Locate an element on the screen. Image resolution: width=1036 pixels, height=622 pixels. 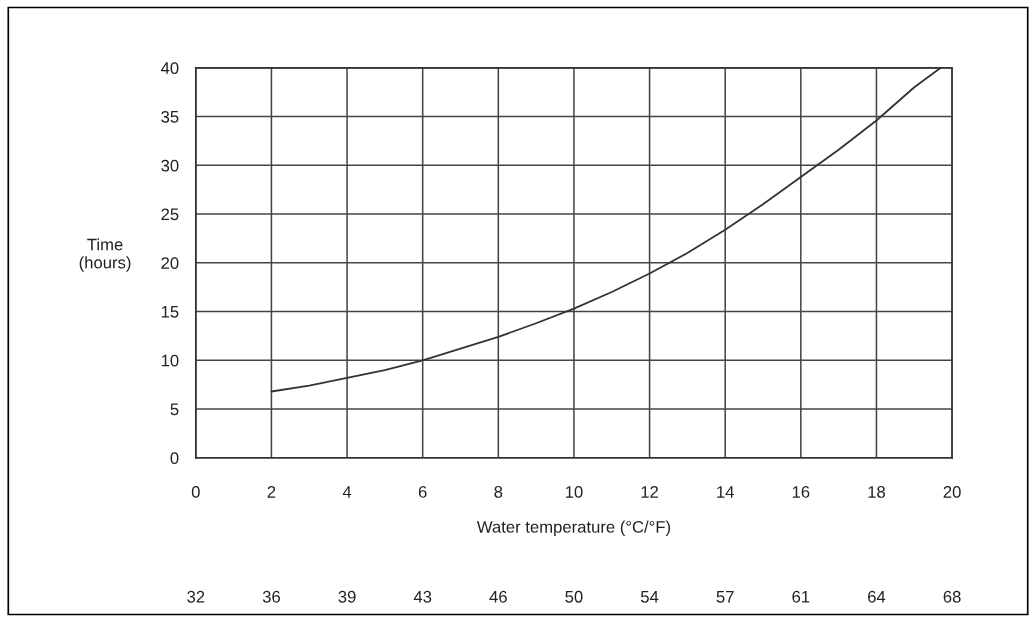
y-tick-label: 25 is located at coordinates (170, 214).